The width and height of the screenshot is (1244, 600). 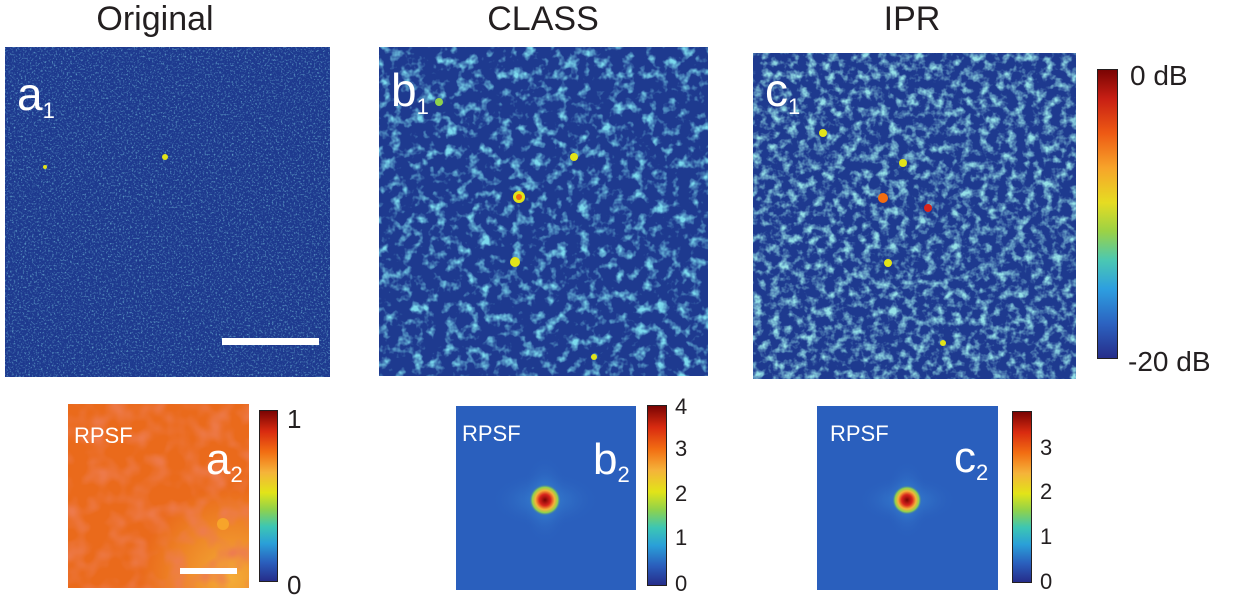 I want to click on colorbar-c2-tick-3: 3, so click(x=1046, y=447).